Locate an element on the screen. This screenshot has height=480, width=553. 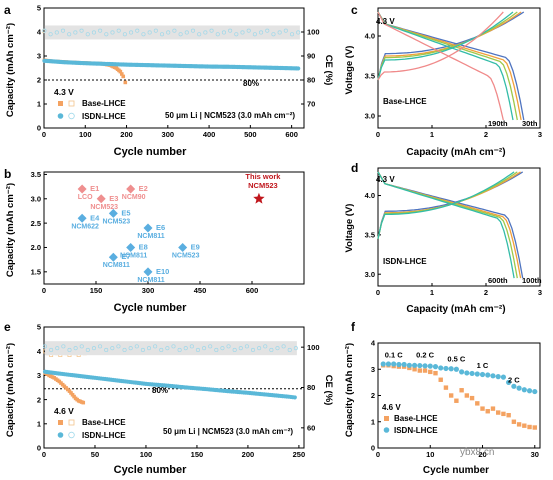
panel-e-ylabel: Capacity (mAh cm⁻²) is located at coordinates (10, 390).